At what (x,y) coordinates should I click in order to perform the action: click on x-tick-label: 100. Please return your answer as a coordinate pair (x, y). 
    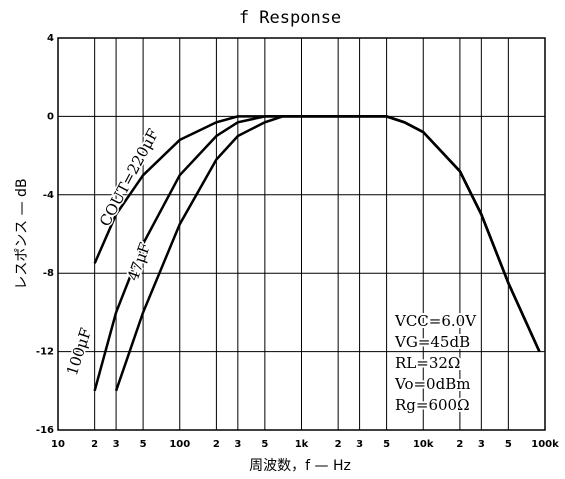
    Looking at the image, I should click on (179, 444).